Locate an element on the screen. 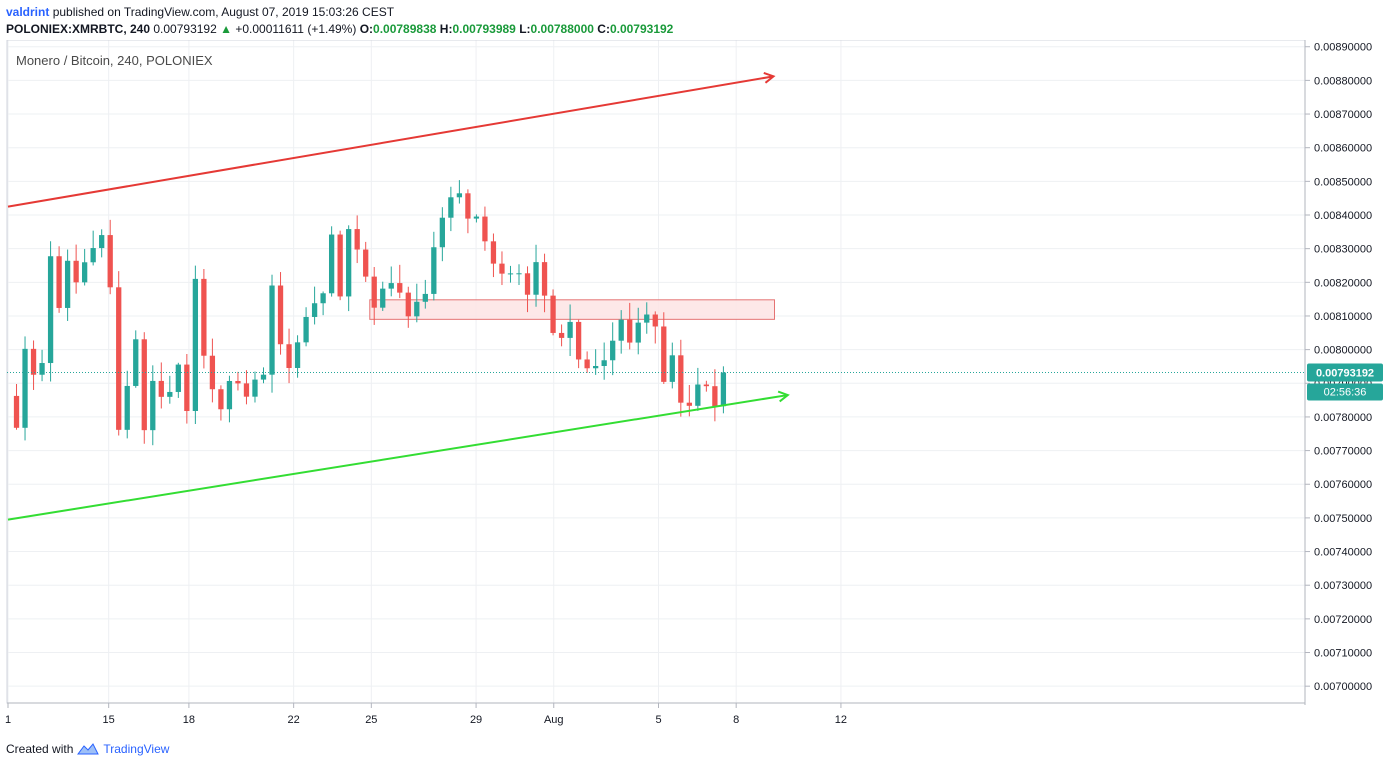  resistance-zone is located at coordinates (572, 309).